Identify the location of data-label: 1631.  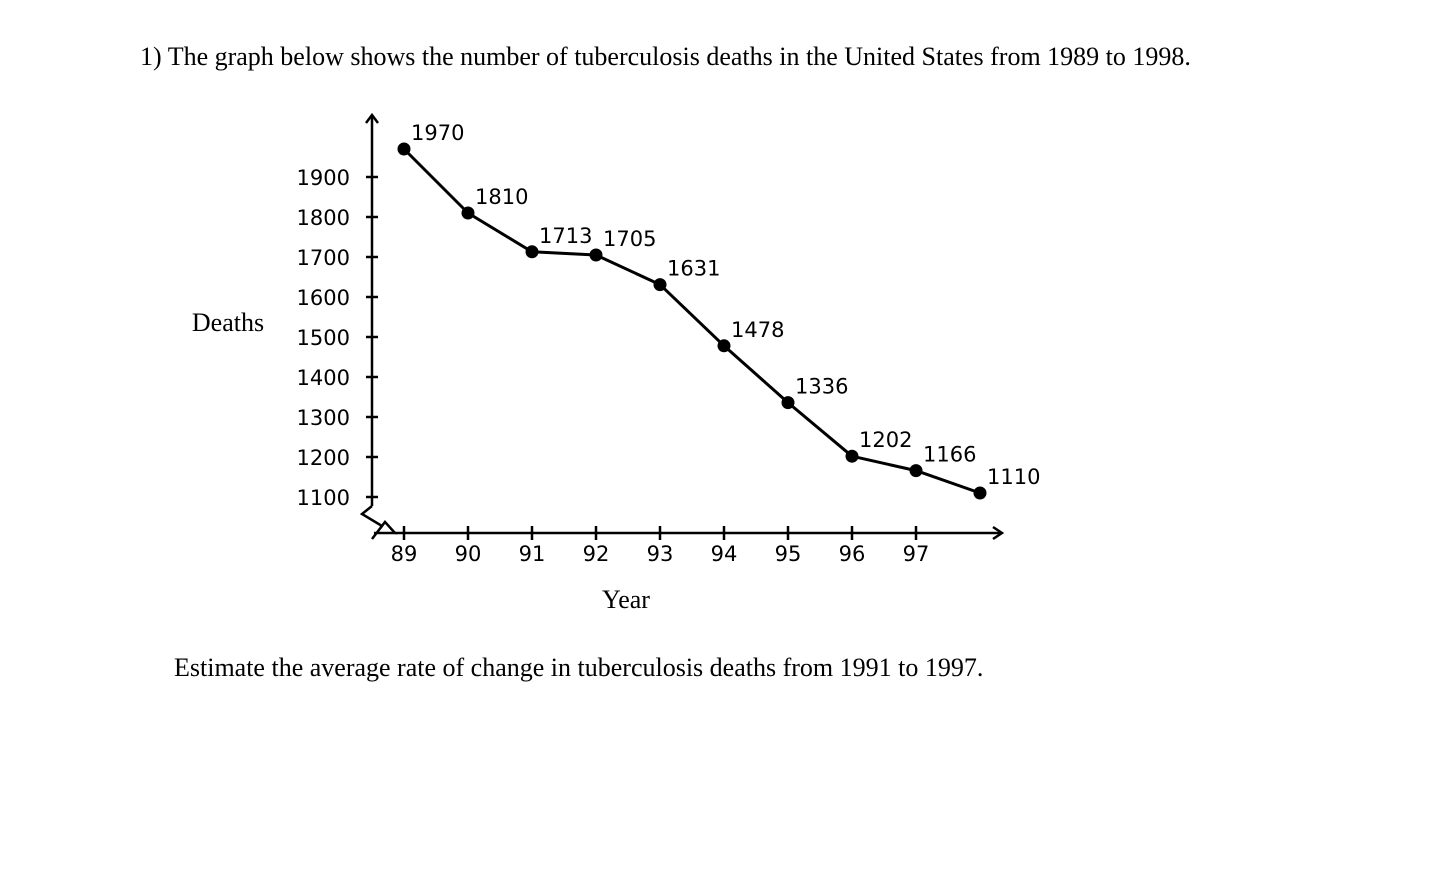
(693, 269).